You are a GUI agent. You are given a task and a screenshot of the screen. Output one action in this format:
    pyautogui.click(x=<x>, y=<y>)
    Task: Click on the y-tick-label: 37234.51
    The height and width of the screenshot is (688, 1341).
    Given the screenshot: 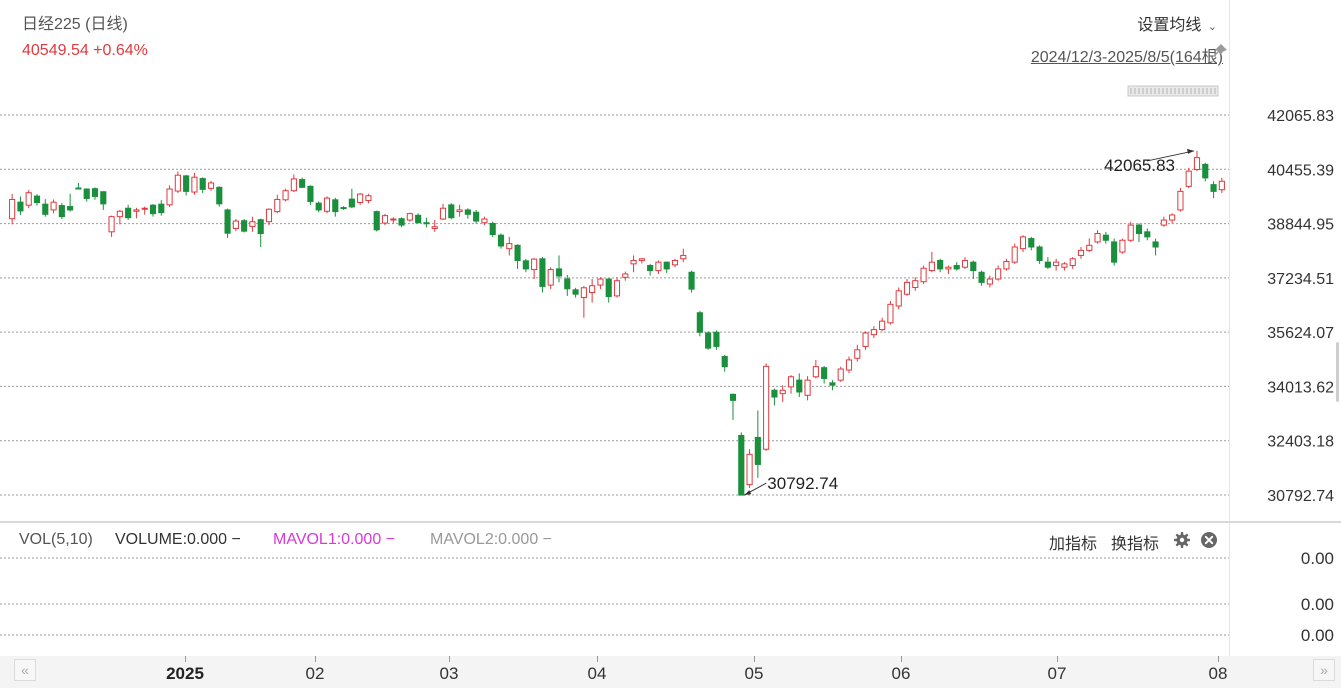 What is the action you would take?
    pyautogui.click(x=1300, y=279)
    